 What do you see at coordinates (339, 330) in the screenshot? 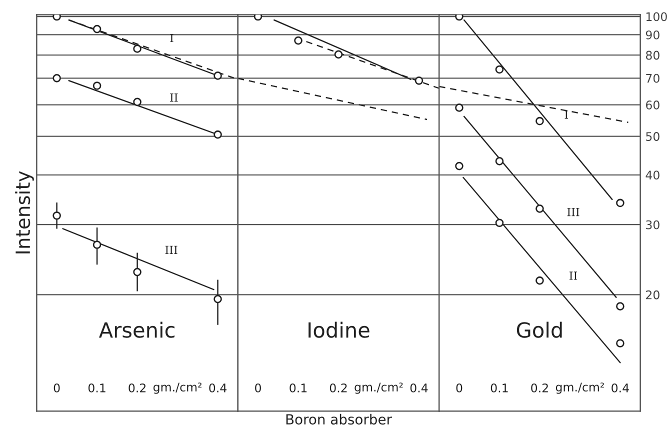
I see `annotation: Iodine` at bounding box center [339, 330].